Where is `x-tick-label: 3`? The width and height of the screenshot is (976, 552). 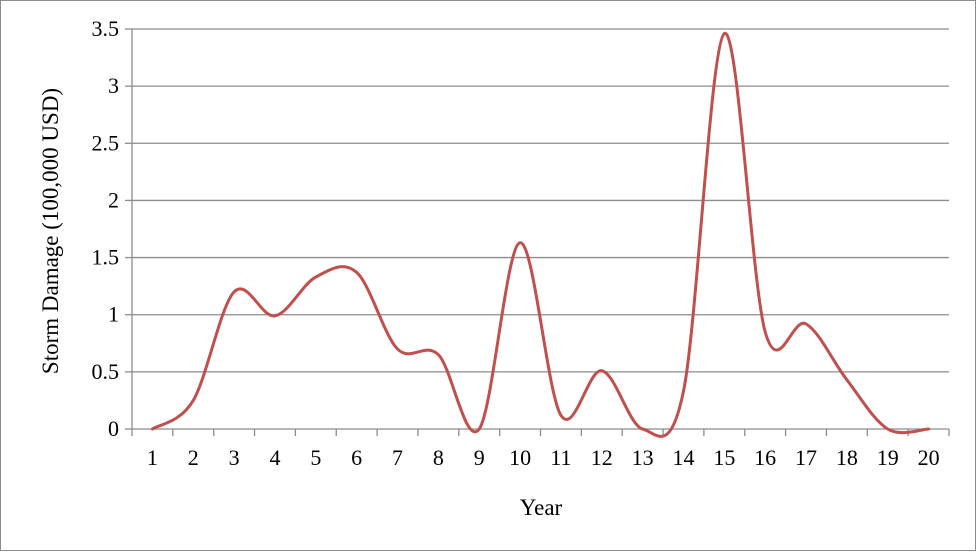
x-tick-label: 3 is located at coordinates (234, 457).